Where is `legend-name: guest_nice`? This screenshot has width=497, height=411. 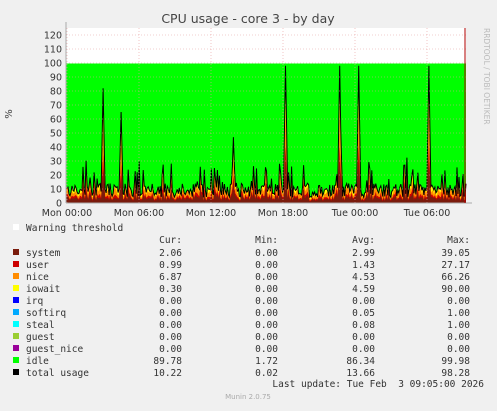
legend-name: guest_nice is located at coordinates (54, 349).